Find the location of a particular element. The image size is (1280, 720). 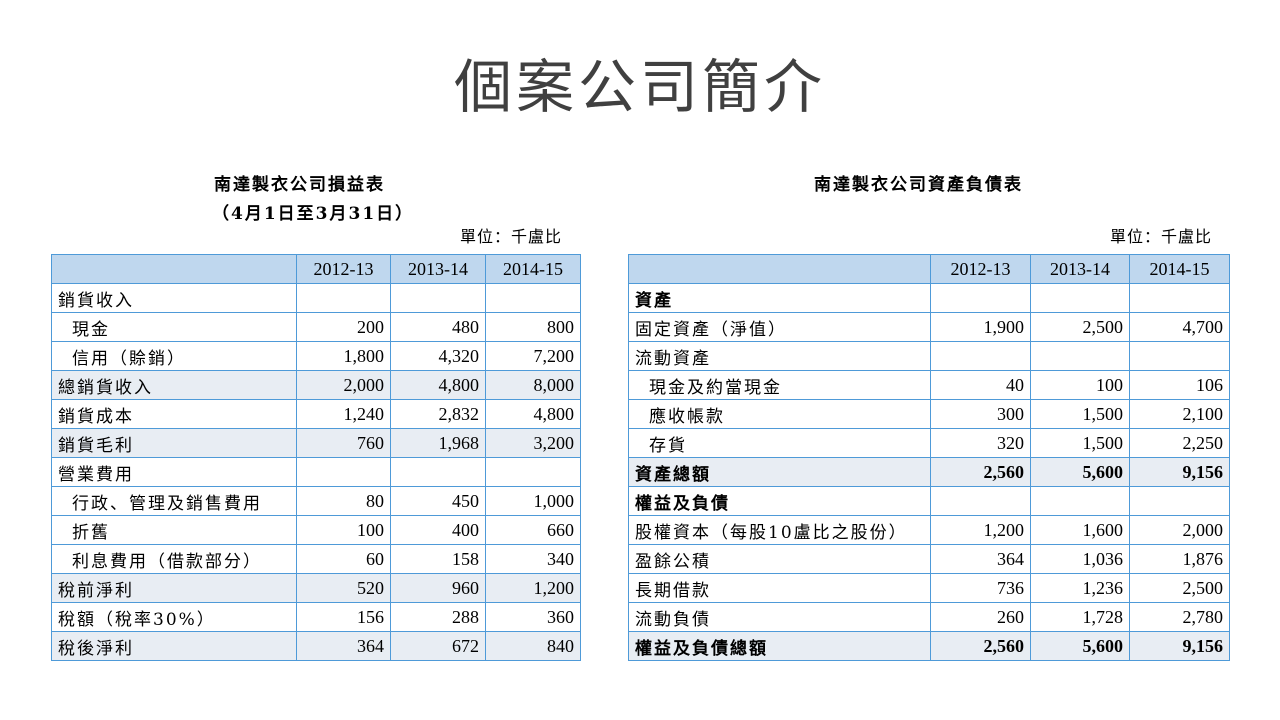

table-row: 總銷貨收入 2,000 4,800 8,000 is located at coordinates (316, 385).